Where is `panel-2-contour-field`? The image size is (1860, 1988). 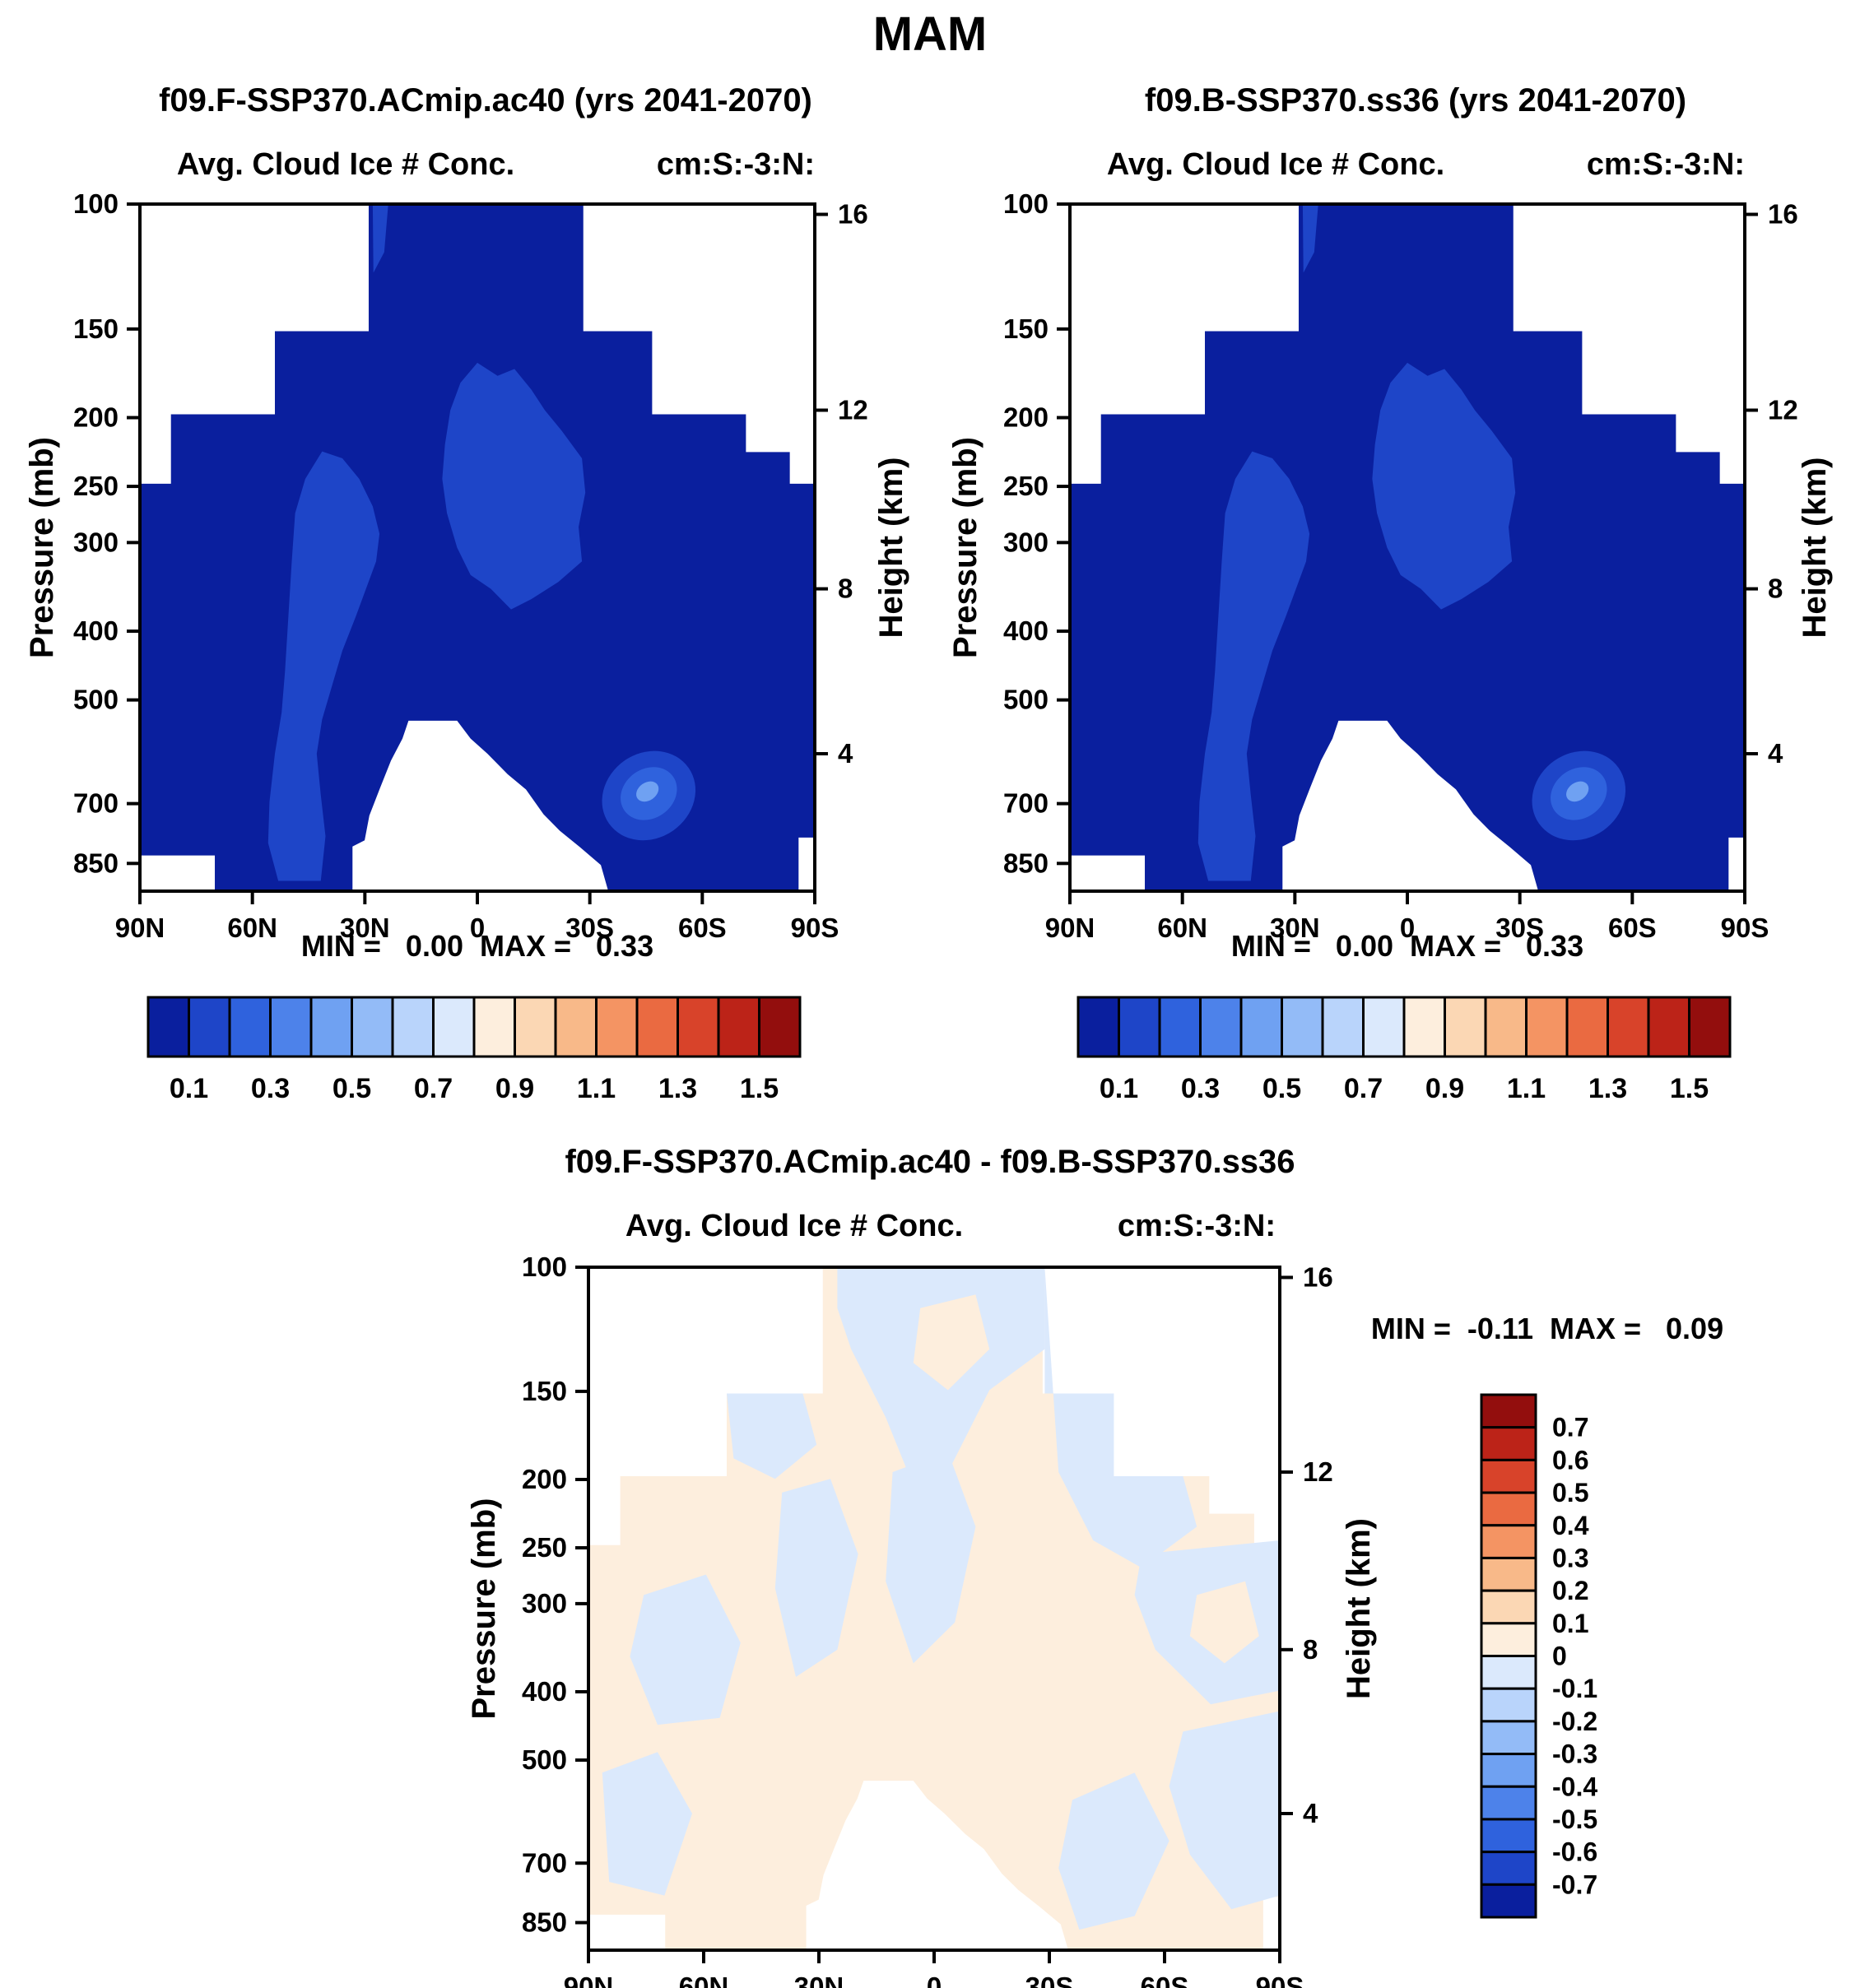 panel-2-contour-field is located at coordinates (1407, 547).